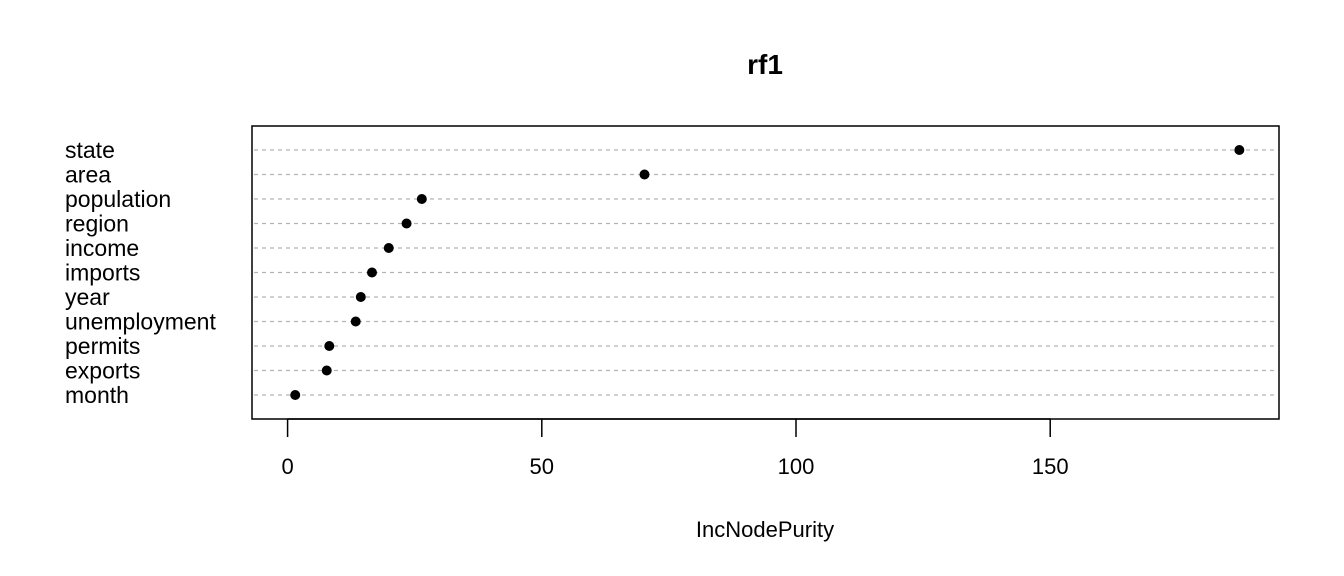  Describe the element at coordinates (765, 64) in the screenshot. I see `chart-title: rf1` at that location.